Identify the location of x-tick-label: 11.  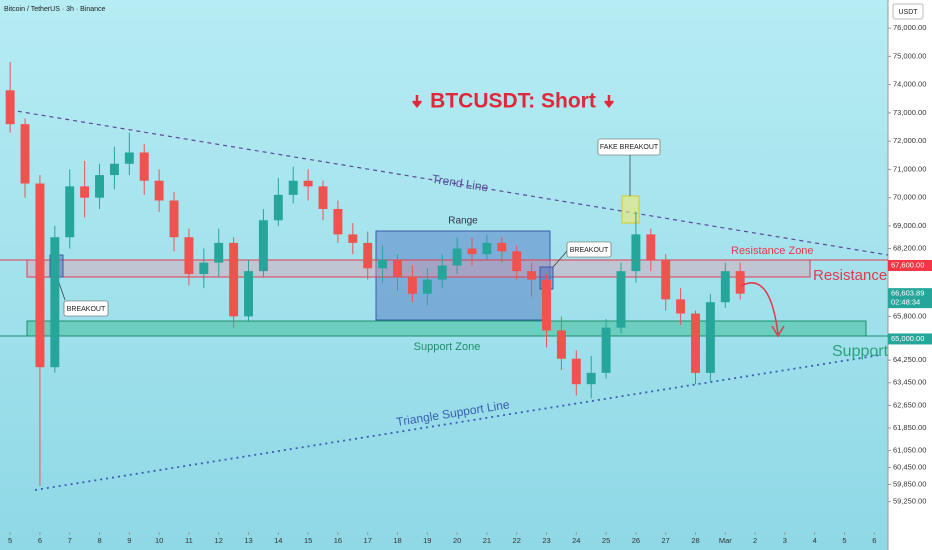
(189, 540).